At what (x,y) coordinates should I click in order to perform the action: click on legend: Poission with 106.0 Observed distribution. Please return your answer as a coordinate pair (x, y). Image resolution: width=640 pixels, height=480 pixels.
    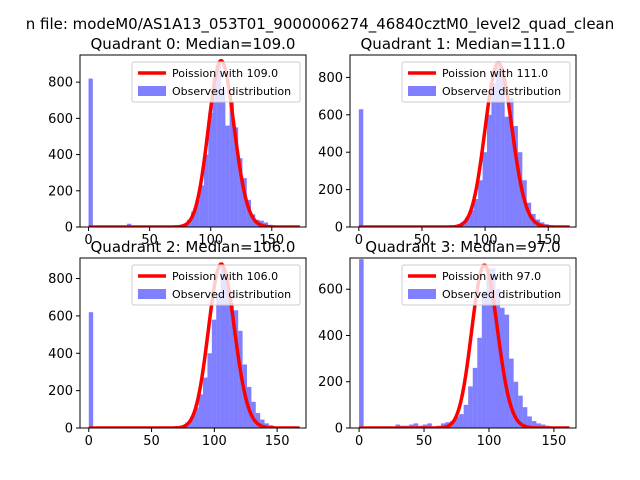
    Looking at the image, I should click on (216, 285).